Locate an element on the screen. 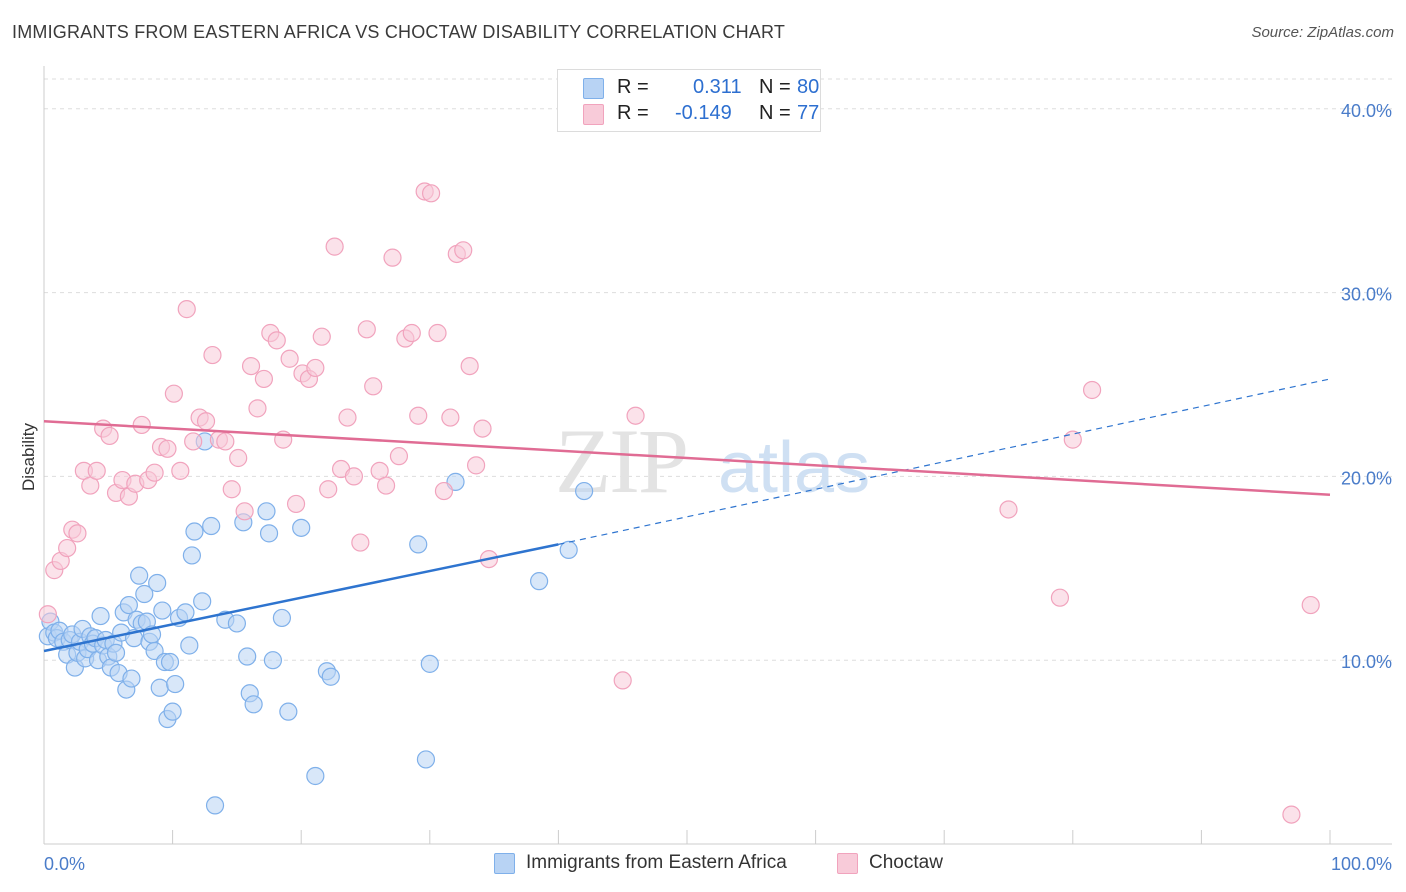 The width and height of the screenshot is (1406, 892). y-tick-label: 10.0% is located at coordinates (1366, 662).